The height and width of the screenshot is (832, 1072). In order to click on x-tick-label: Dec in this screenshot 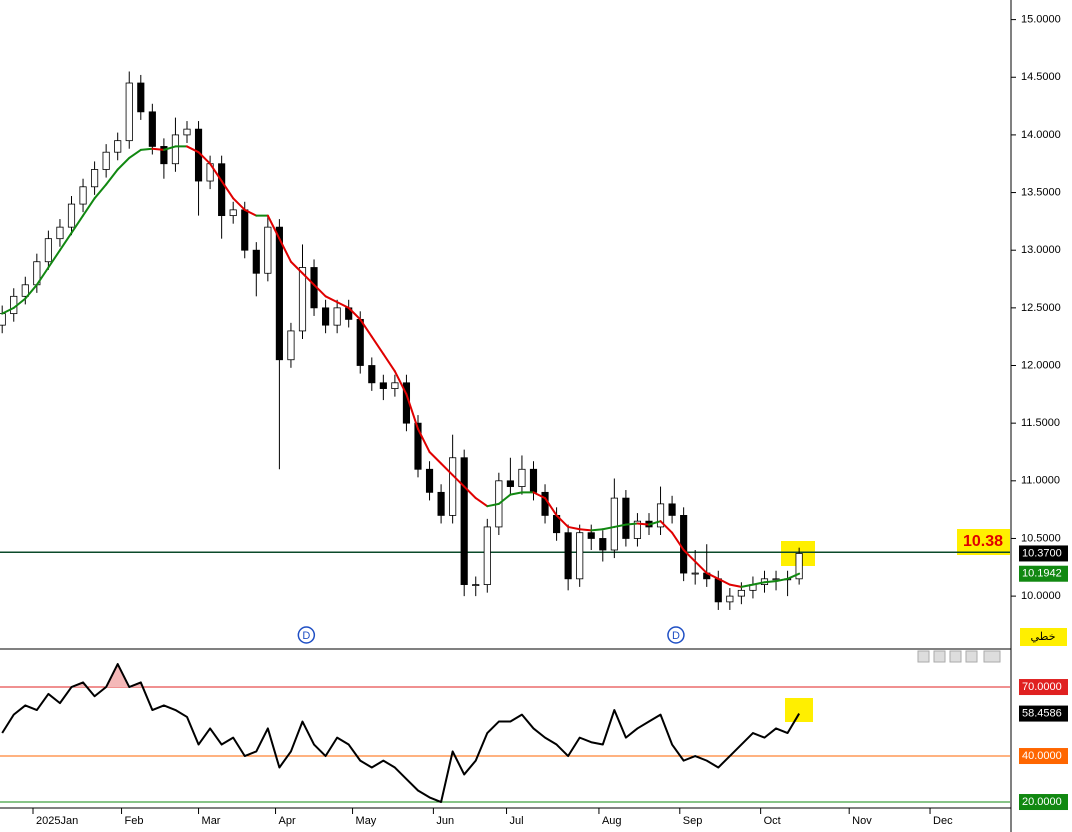, I will do `click(943, 821)`.